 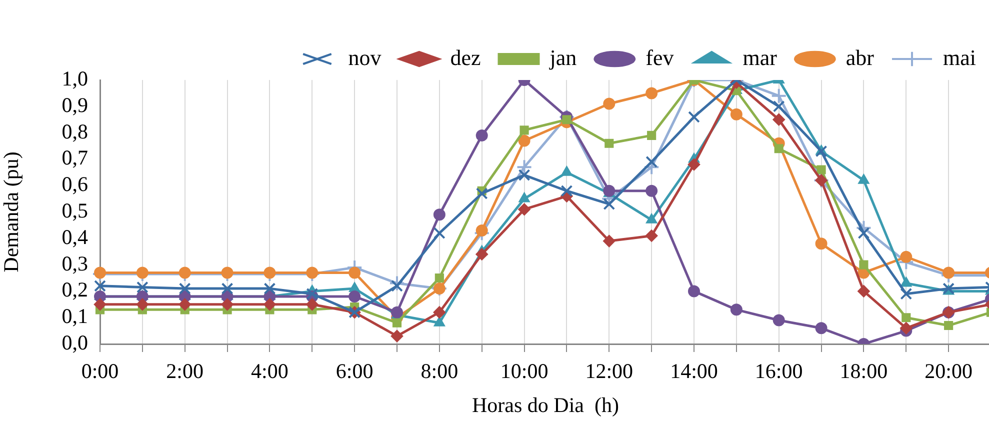 What do you see at coordinates (465, 57) in the screenshot?
I see `legend-label: dez` at bounding box center [465, 57].